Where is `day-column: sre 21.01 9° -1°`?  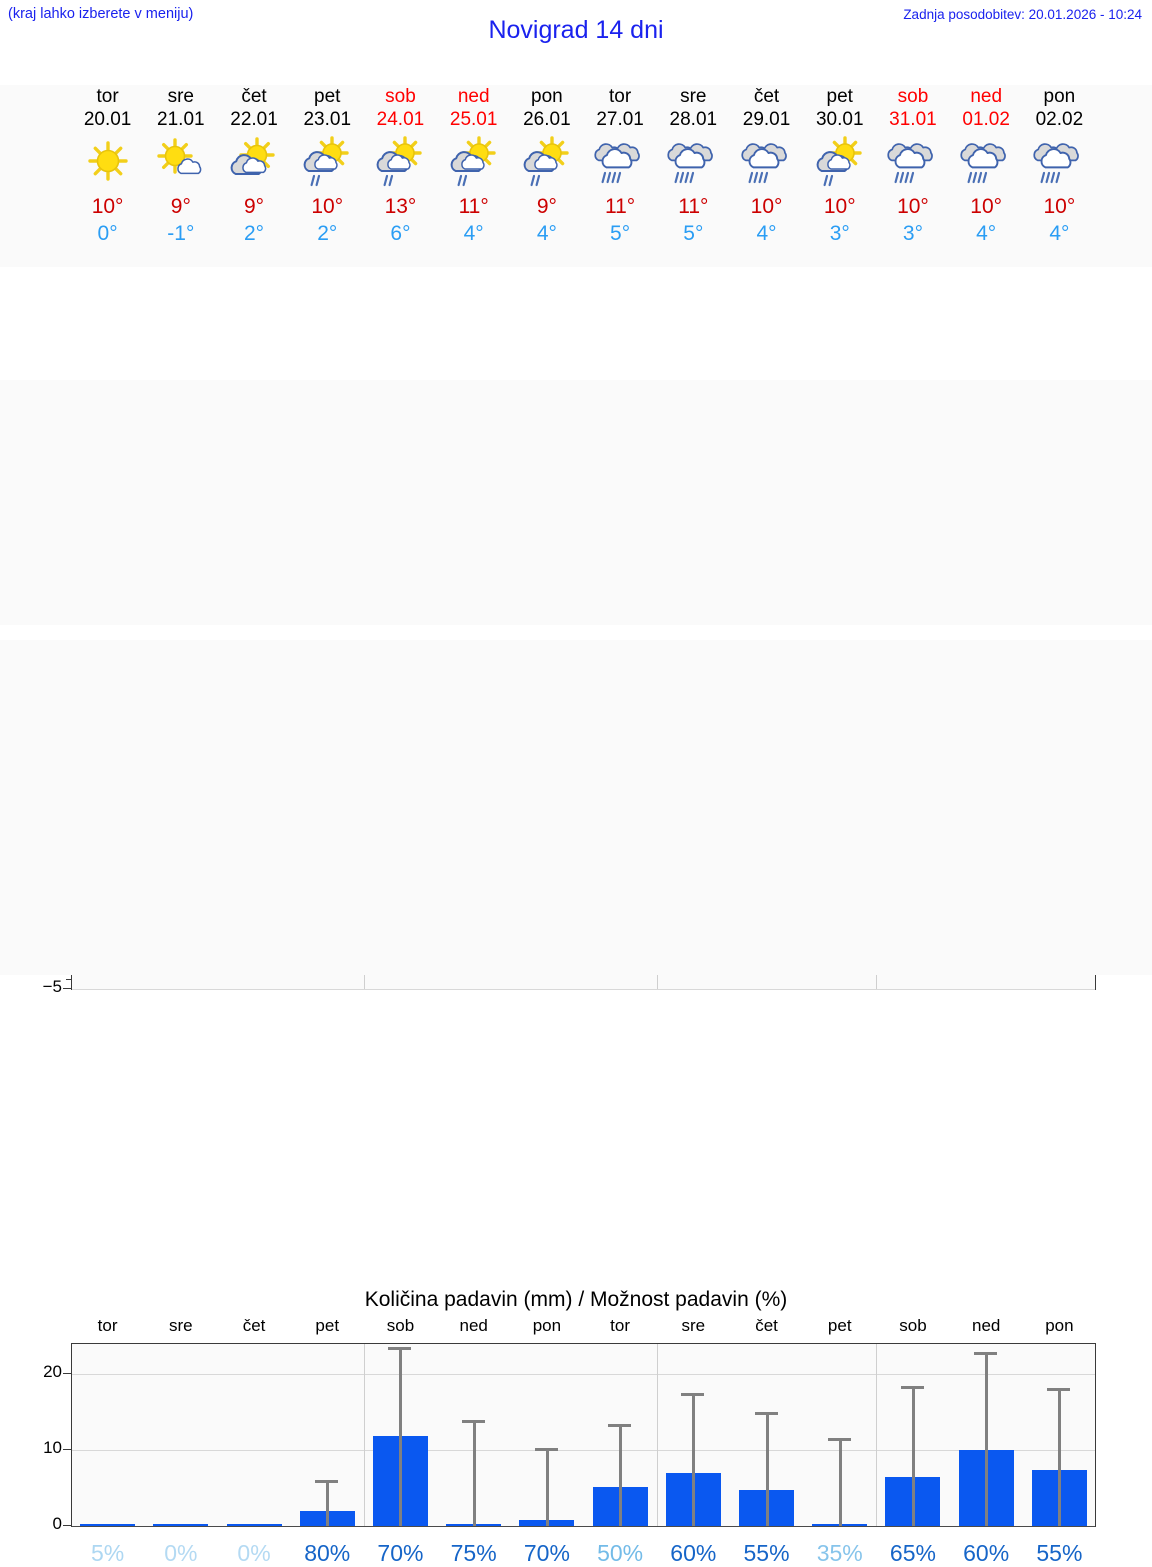 day-column: sre 21.01 9° -1° is located at coordinates (181, 166).